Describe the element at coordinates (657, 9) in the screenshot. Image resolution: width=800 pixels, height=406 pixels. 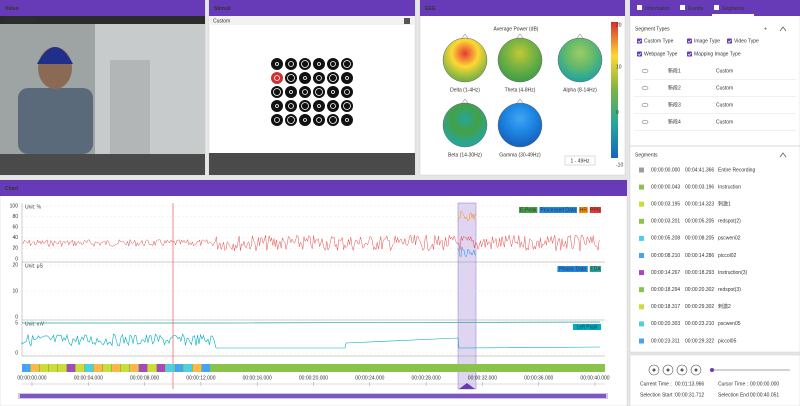
I see `tab: Information` at that location.